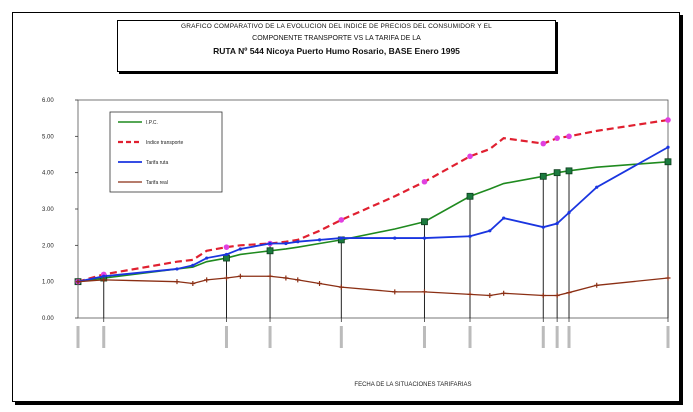 The height and width of the screenshot is (412, 693). Describe the element at coordinates (48, 210) in the screenshot. I see `y-tick-label: 3.00` at that location.